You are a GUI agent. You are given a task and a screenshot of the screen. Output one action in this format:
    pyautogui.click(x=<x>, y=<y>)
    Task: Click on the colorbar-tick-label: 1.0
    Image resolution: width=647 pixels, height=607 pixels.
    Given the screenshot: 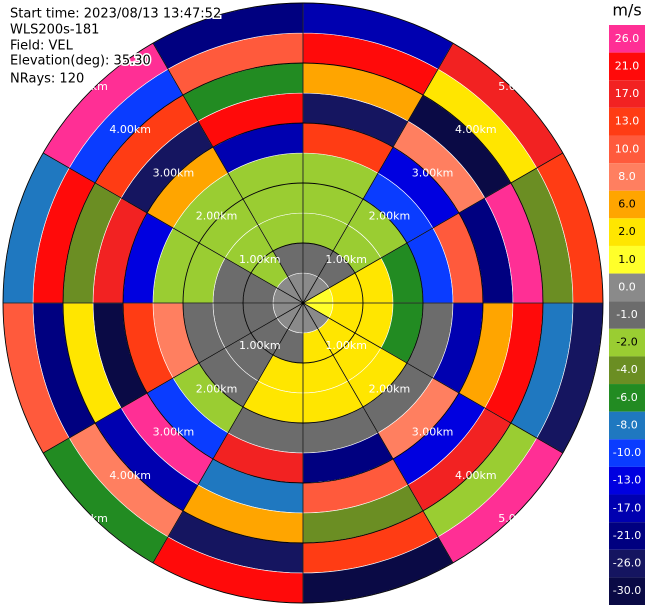 What is the action you would take?
    pyautogui.click(x=627, y=259)
    